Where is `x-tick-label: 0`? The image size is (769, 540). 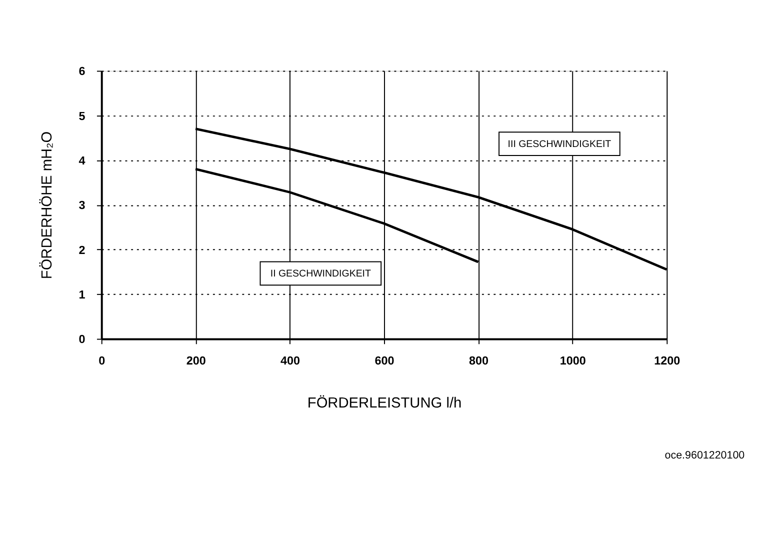
x-tick-label: 0 is located at coordinates (102, 361).